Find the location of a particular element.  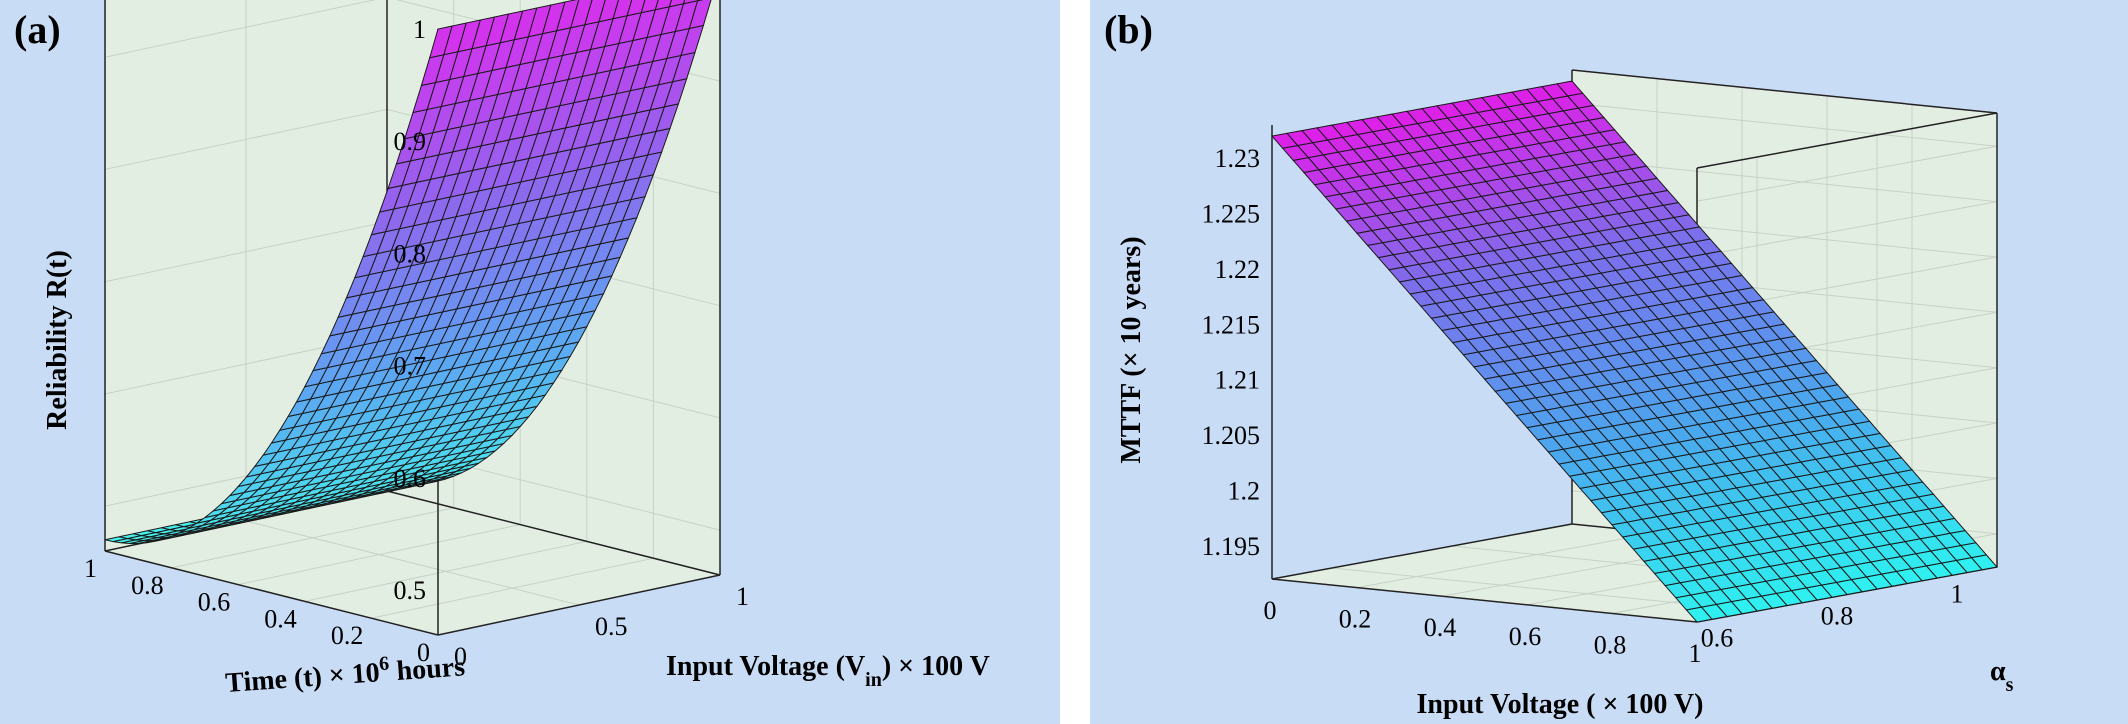

z-tick-label: 0.9 is located at coordinates (410, 141).